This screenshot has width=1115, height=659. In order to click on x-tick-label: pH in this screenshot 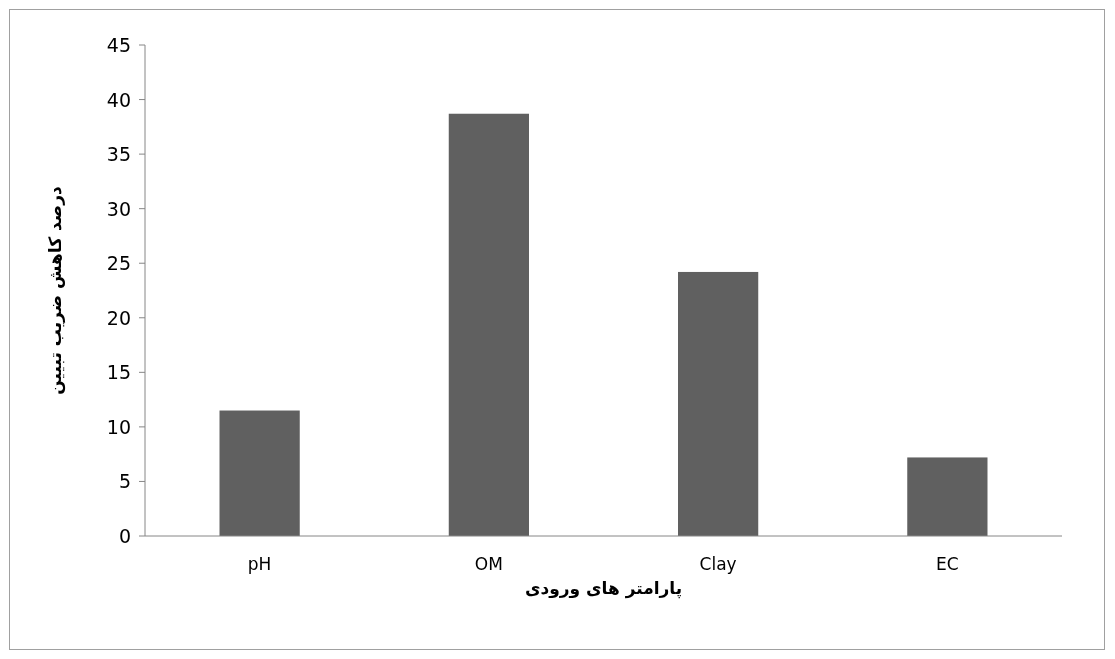, I will do `click(259, 564)`.